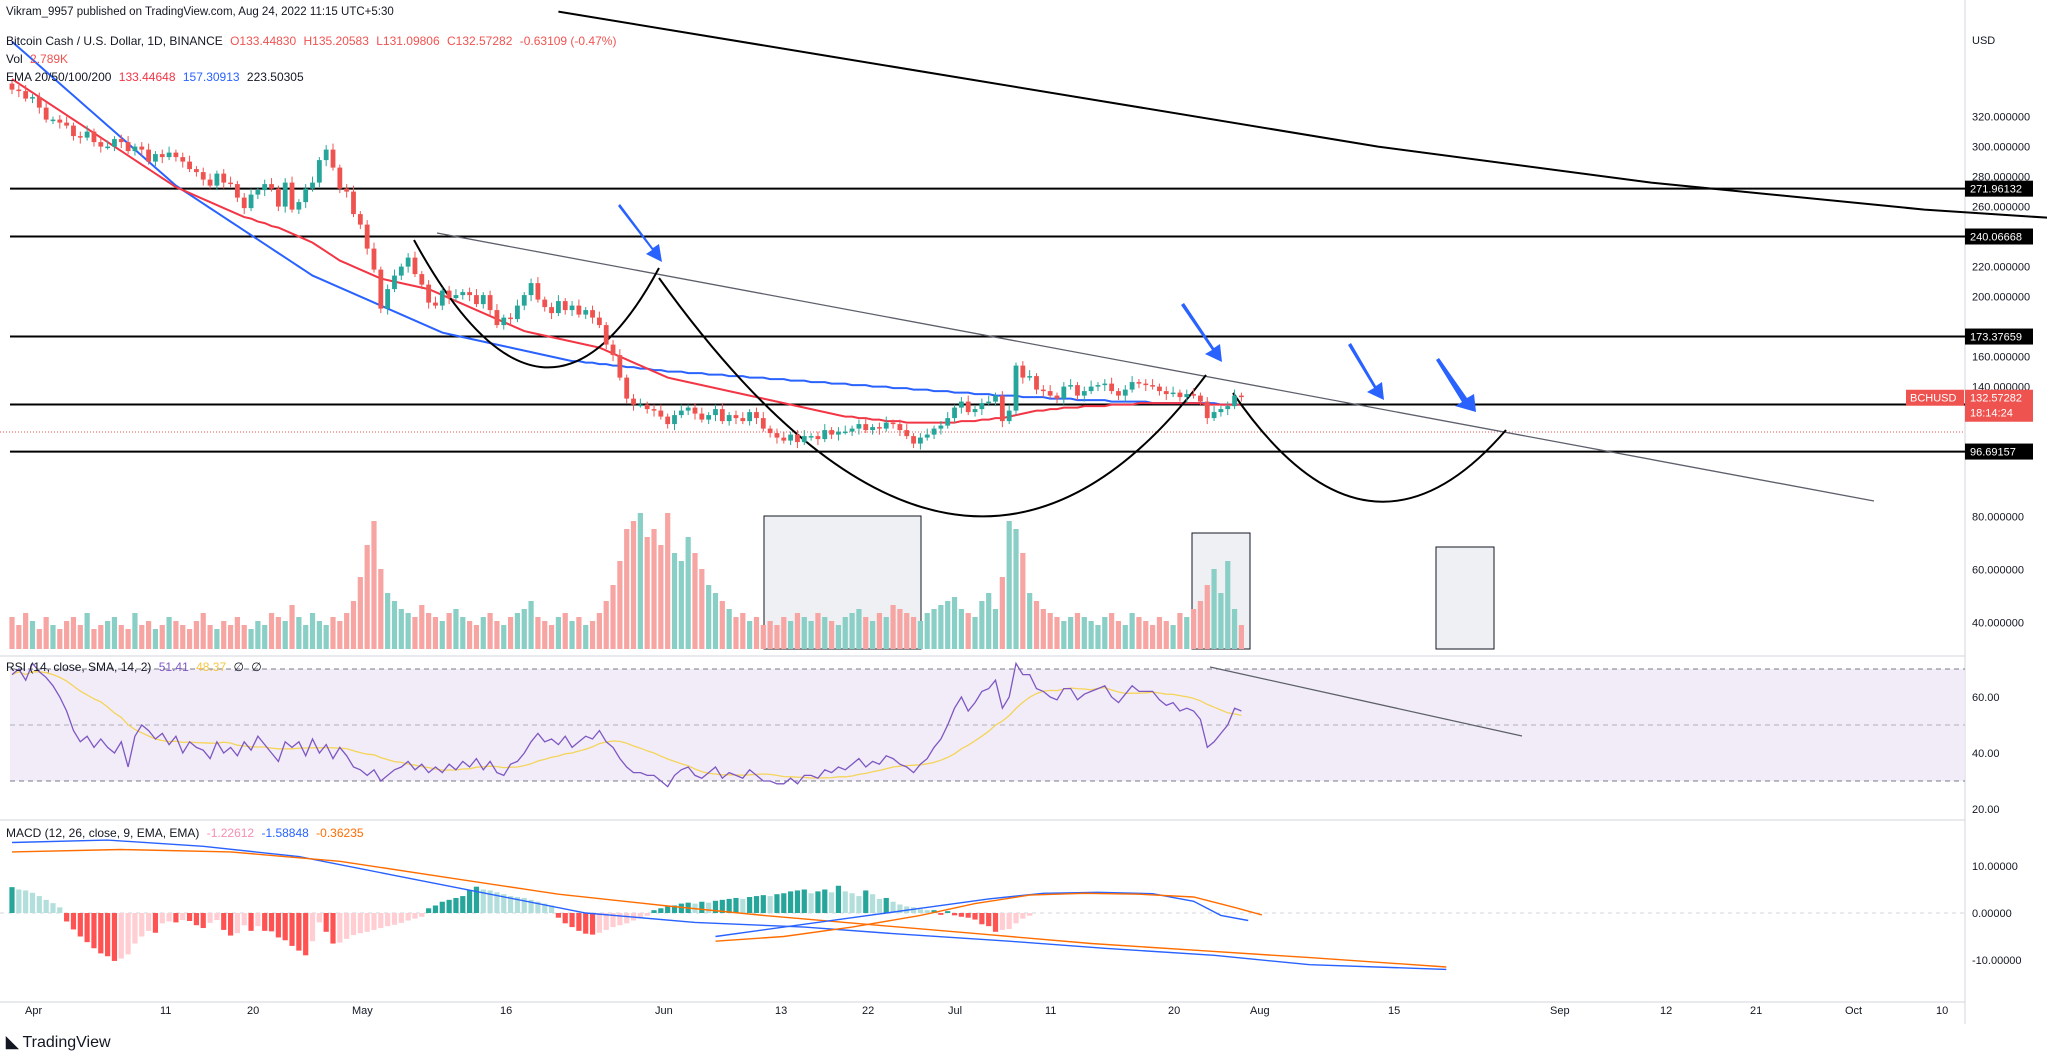 This screenshot has width=2047, height=1057. I want to click on macd-label: MACD (12, 26, close, 9, EMA, EMA), so click(103, 833).